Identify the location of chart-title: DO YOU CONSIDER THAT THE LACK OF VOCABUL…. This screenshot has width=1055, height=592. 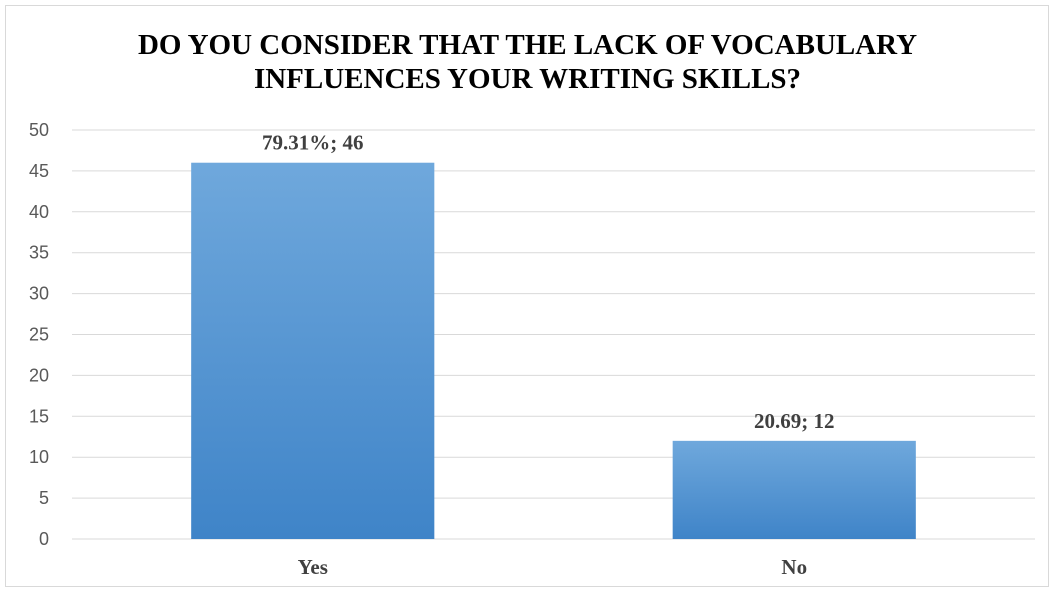
(527, 62).